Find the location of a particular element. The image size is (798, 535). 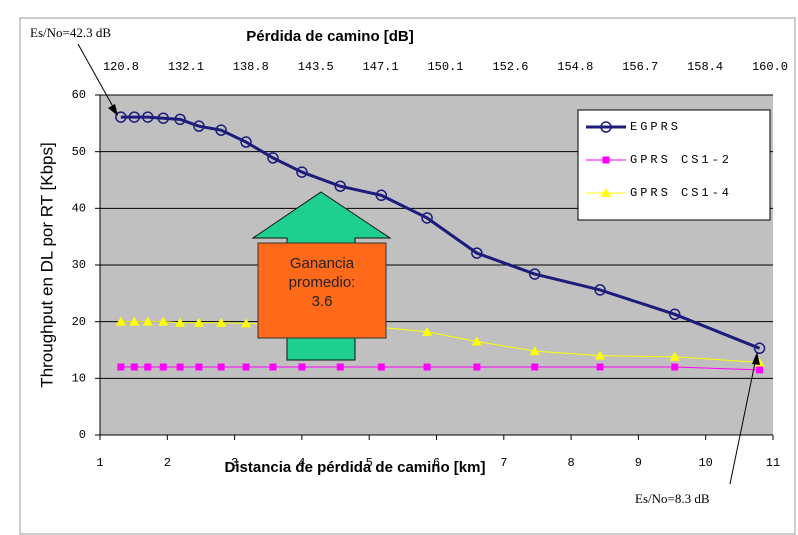

legend-label: GPRS CS1-2 is located at coordinates (681, 160).